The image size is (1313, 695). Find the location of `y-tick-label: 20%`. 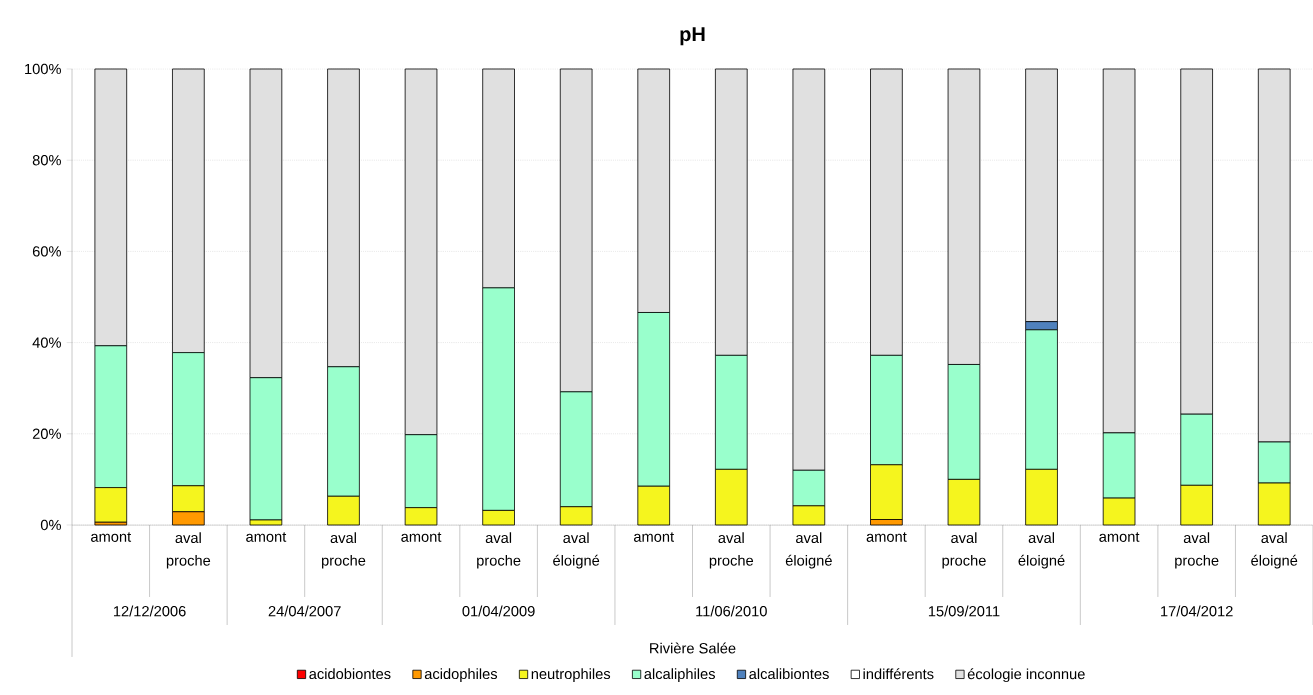

y-tick-label: 20% is located at coordinates (46, 433).